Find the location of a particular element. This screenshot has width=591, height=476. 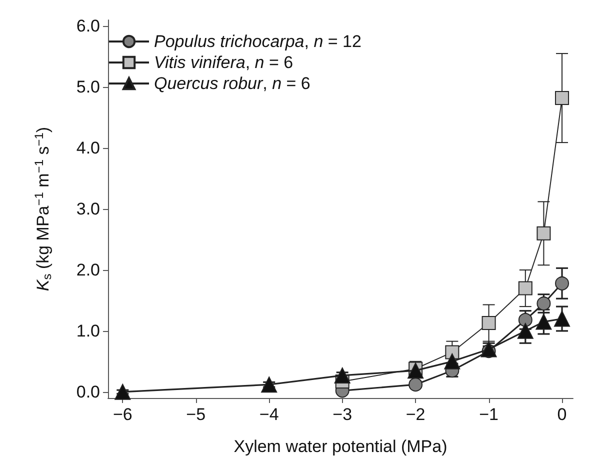

y-tick-label: 1.0 is located at coordinates (88, 330).